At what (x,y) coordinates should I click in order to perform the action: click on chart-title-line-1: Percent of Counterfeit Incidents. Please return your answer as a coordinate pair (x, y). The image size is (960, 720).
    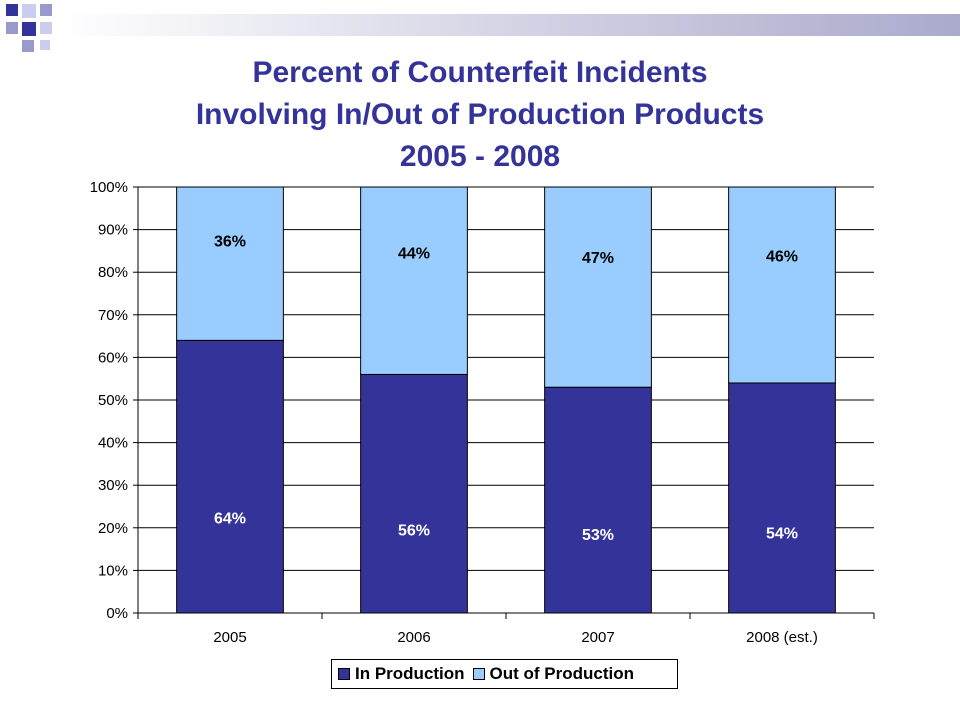
    Looking at the image, I should click on (480, 72).